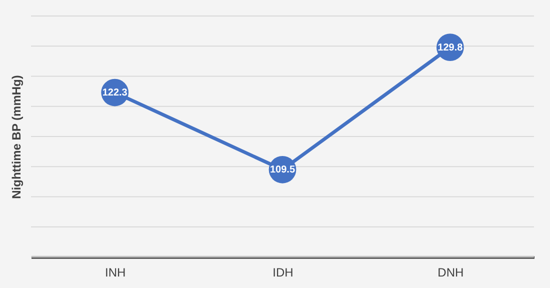  I want to click on data-label: 122.3, so click(115, 93).